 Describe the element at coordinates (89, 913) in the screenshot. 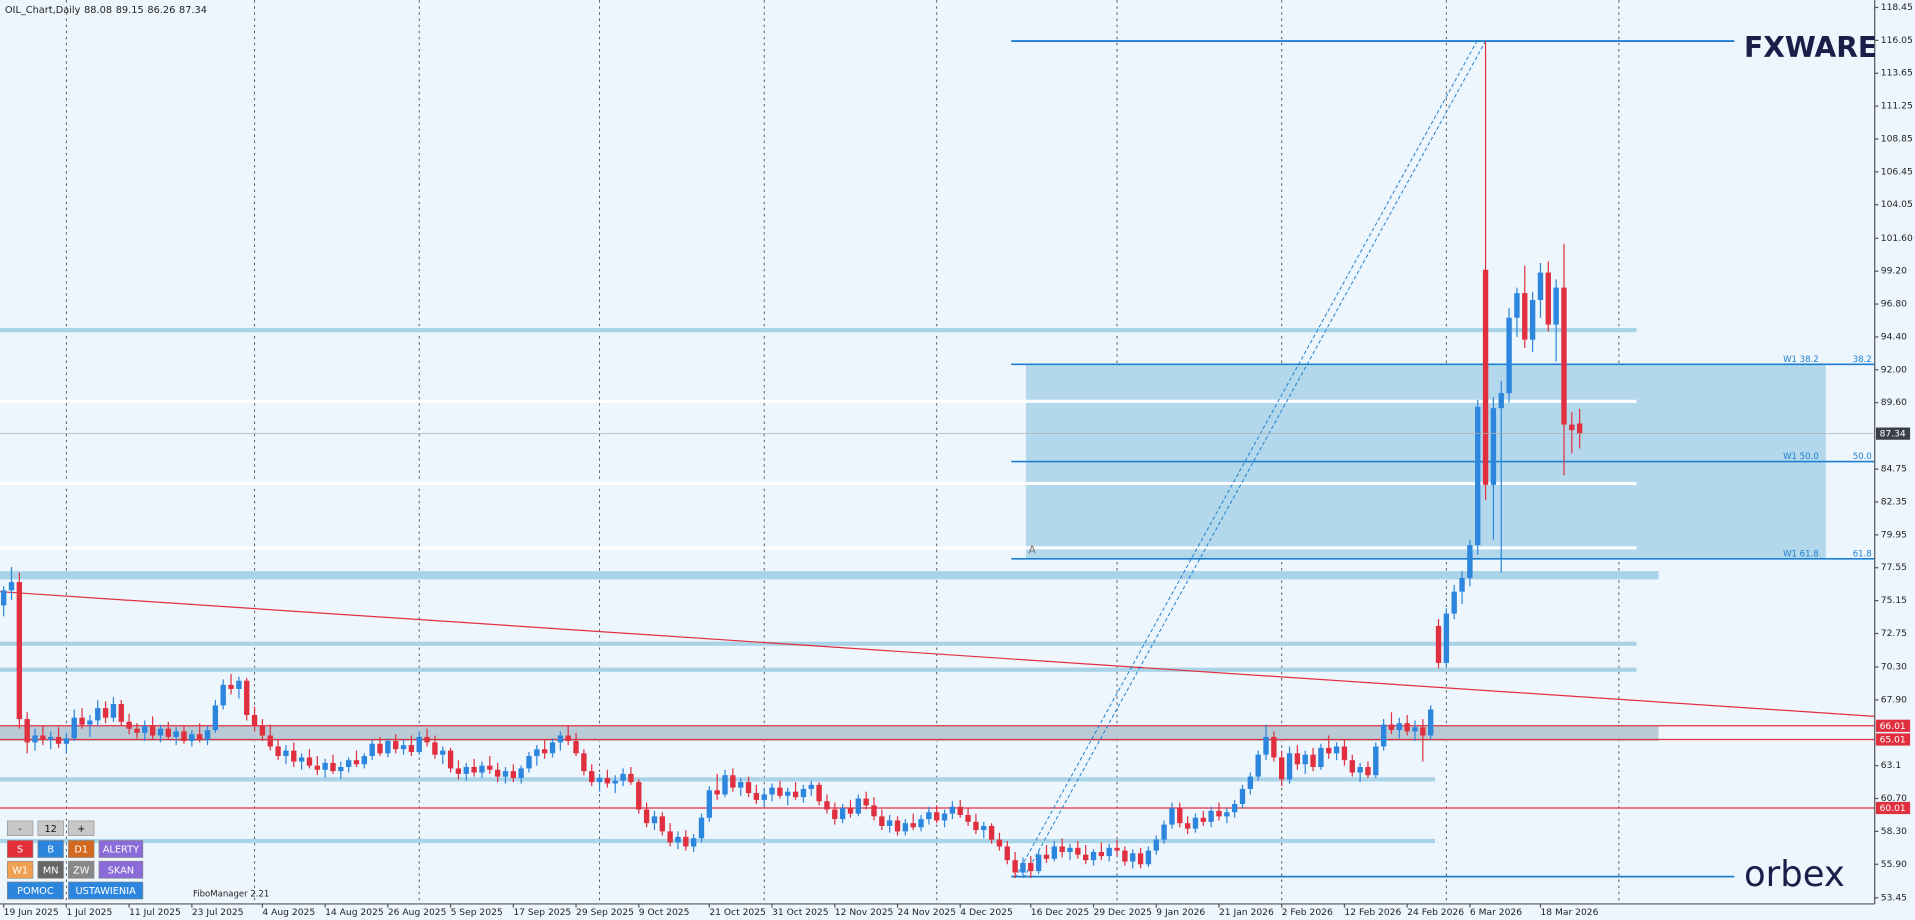

I see `x-tick-label: 1 Jul 2025` at that location.